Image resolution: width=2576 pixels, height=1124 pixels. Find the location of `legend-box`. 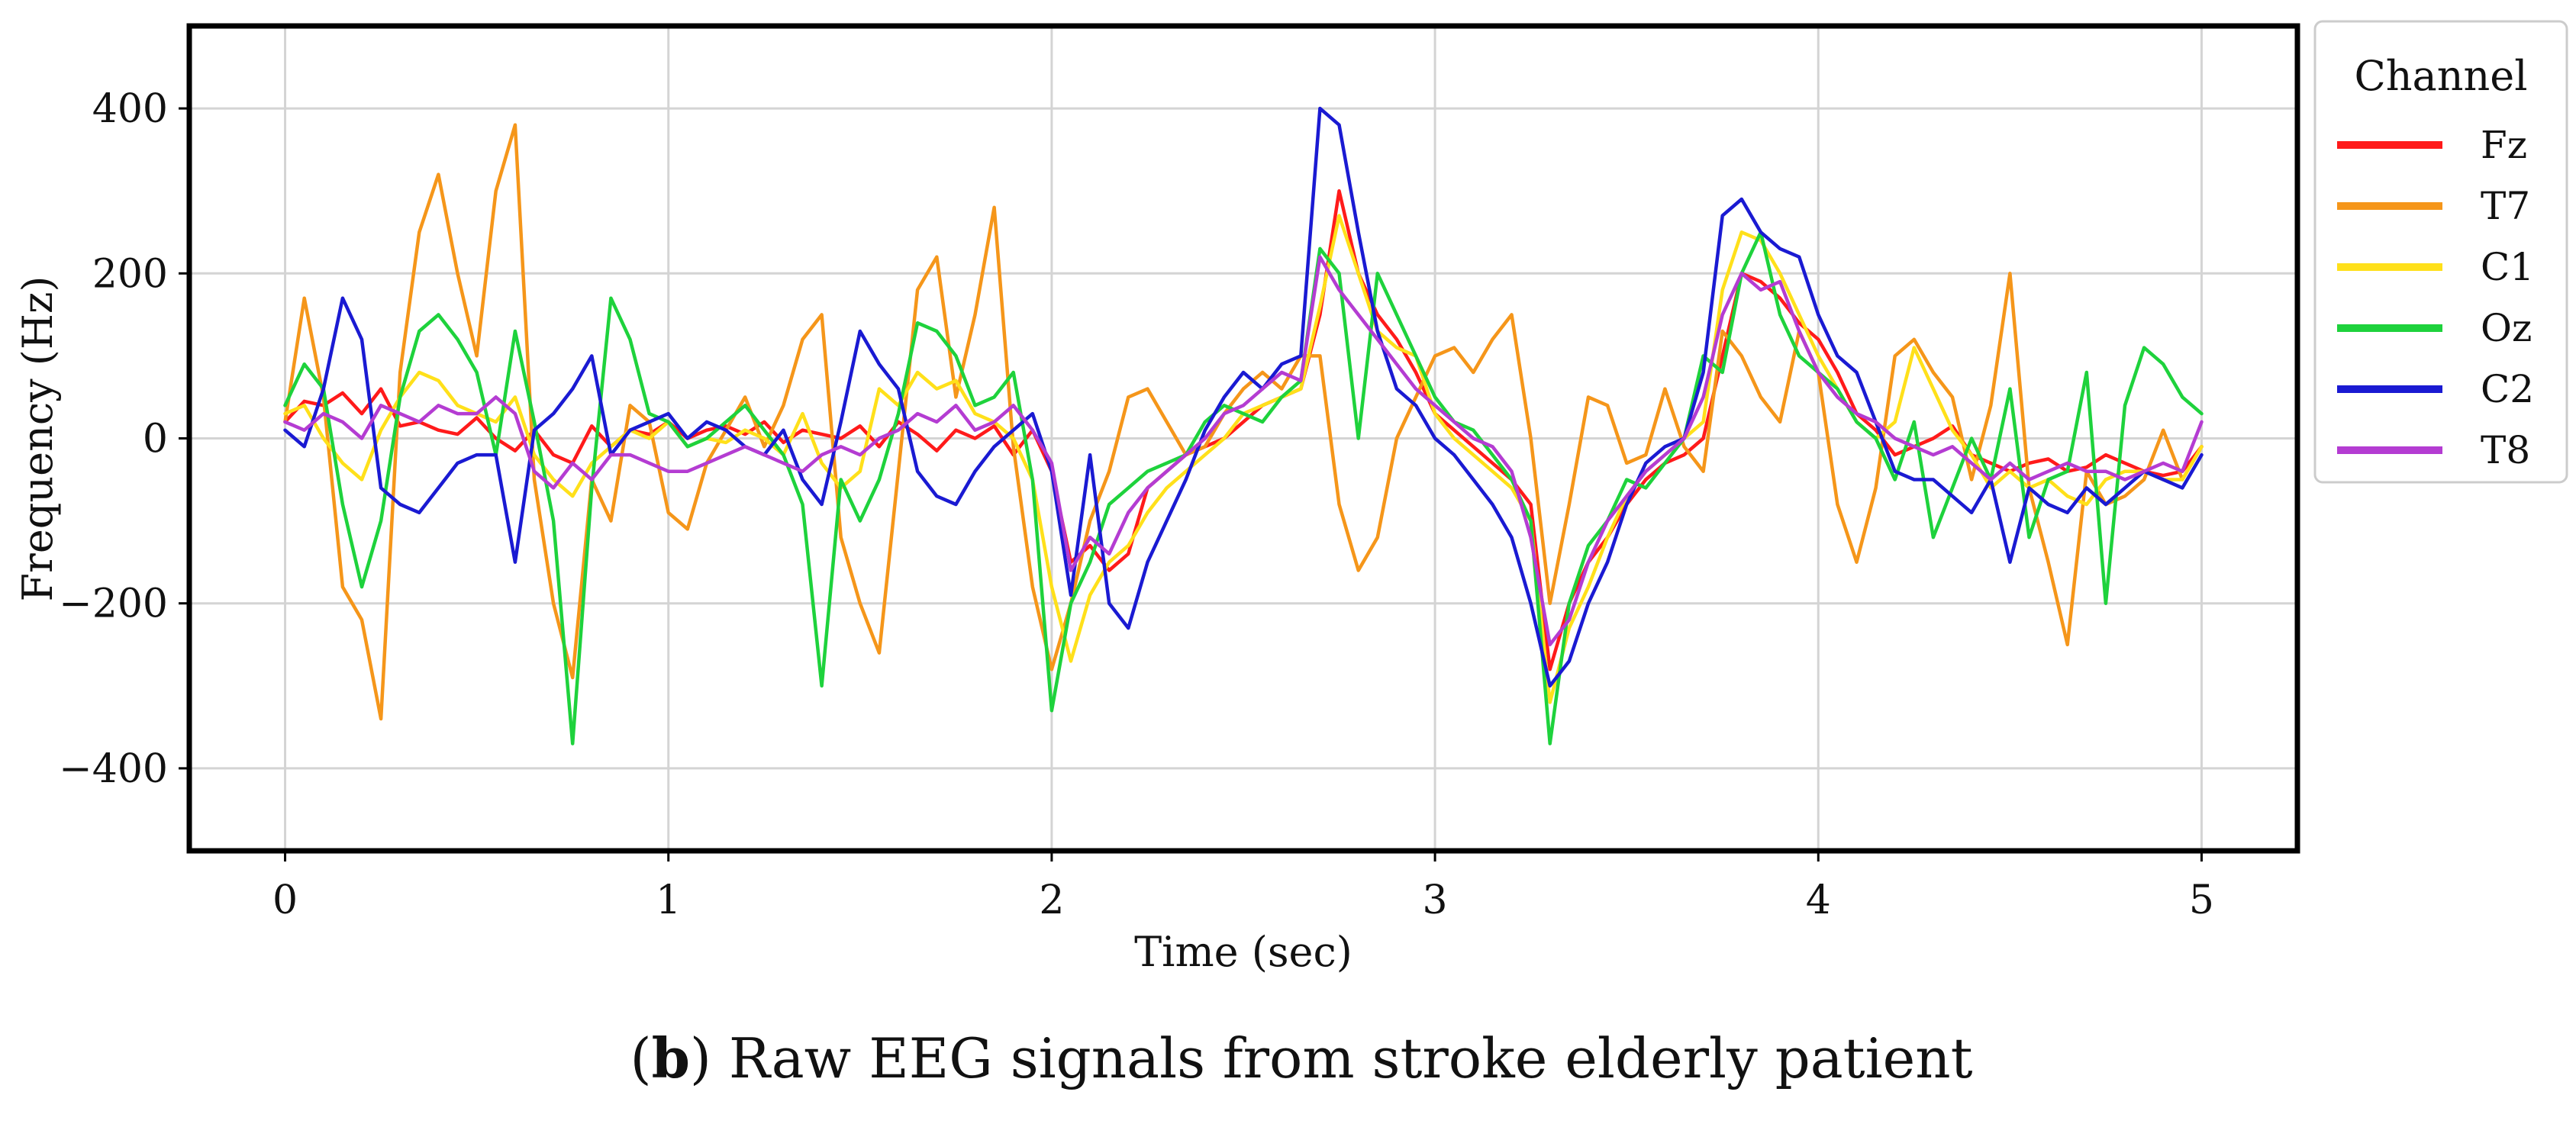

legend-box is located at coordinates (2440, 252).